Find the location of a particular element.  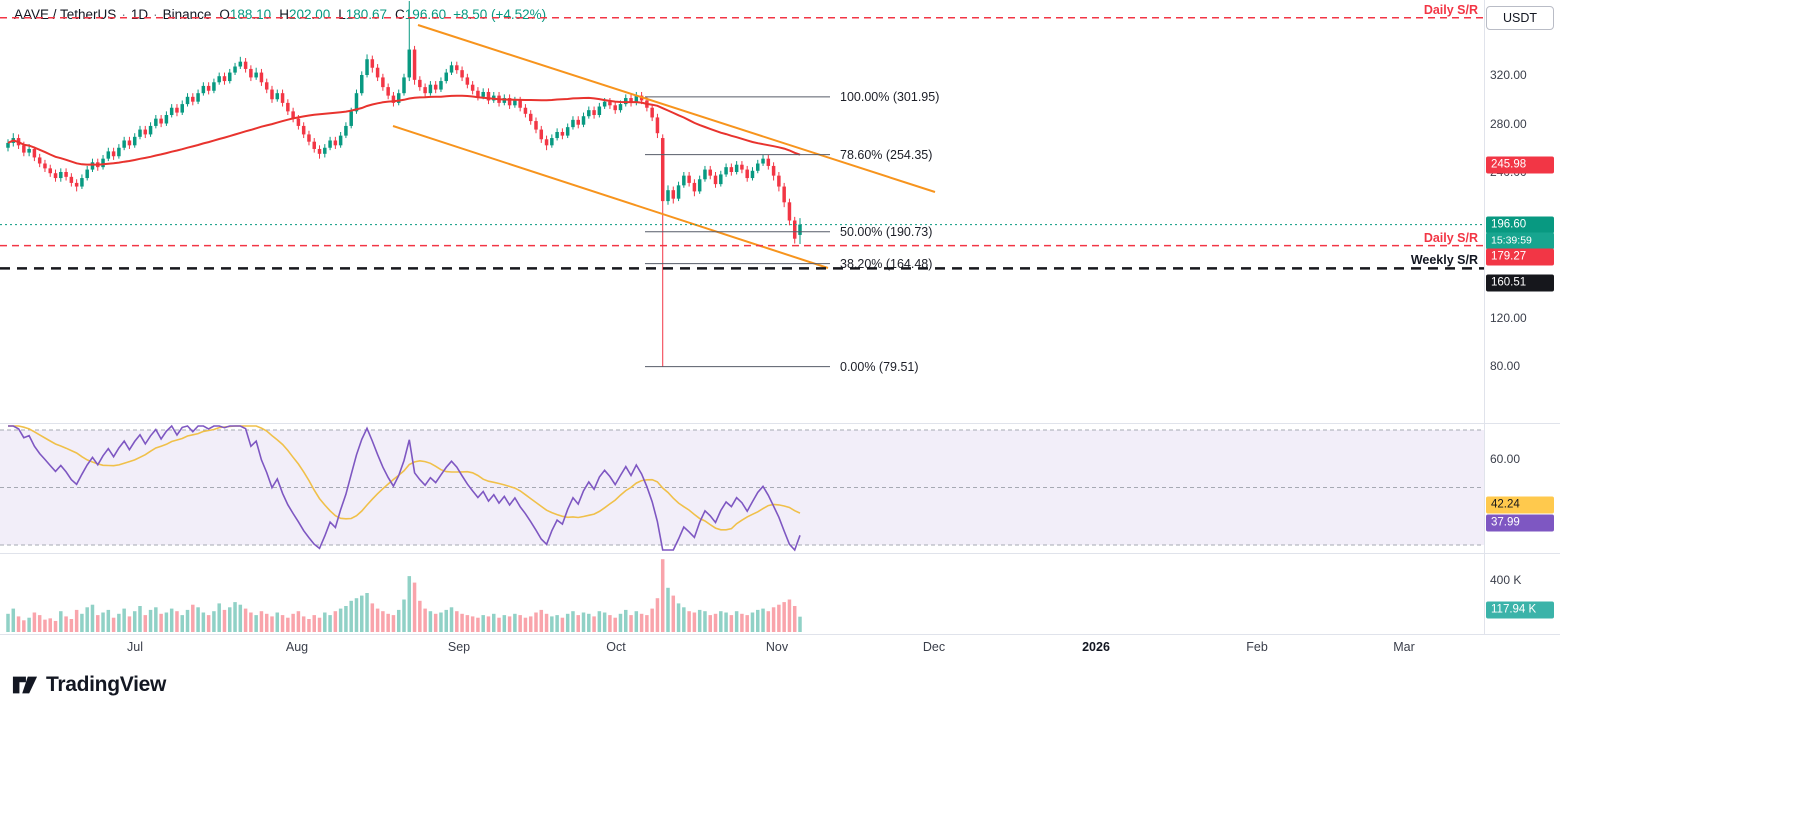

open-label: O is located at coordinates (224, 14).